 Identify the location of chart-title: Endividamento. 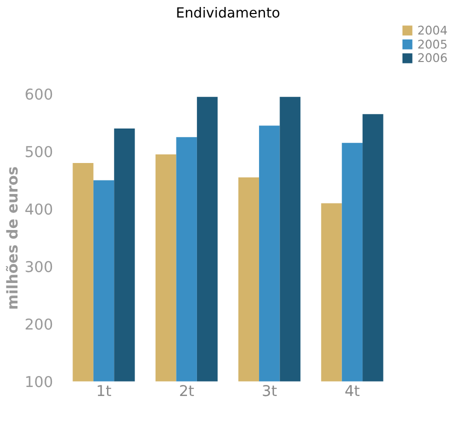
(228, 14).